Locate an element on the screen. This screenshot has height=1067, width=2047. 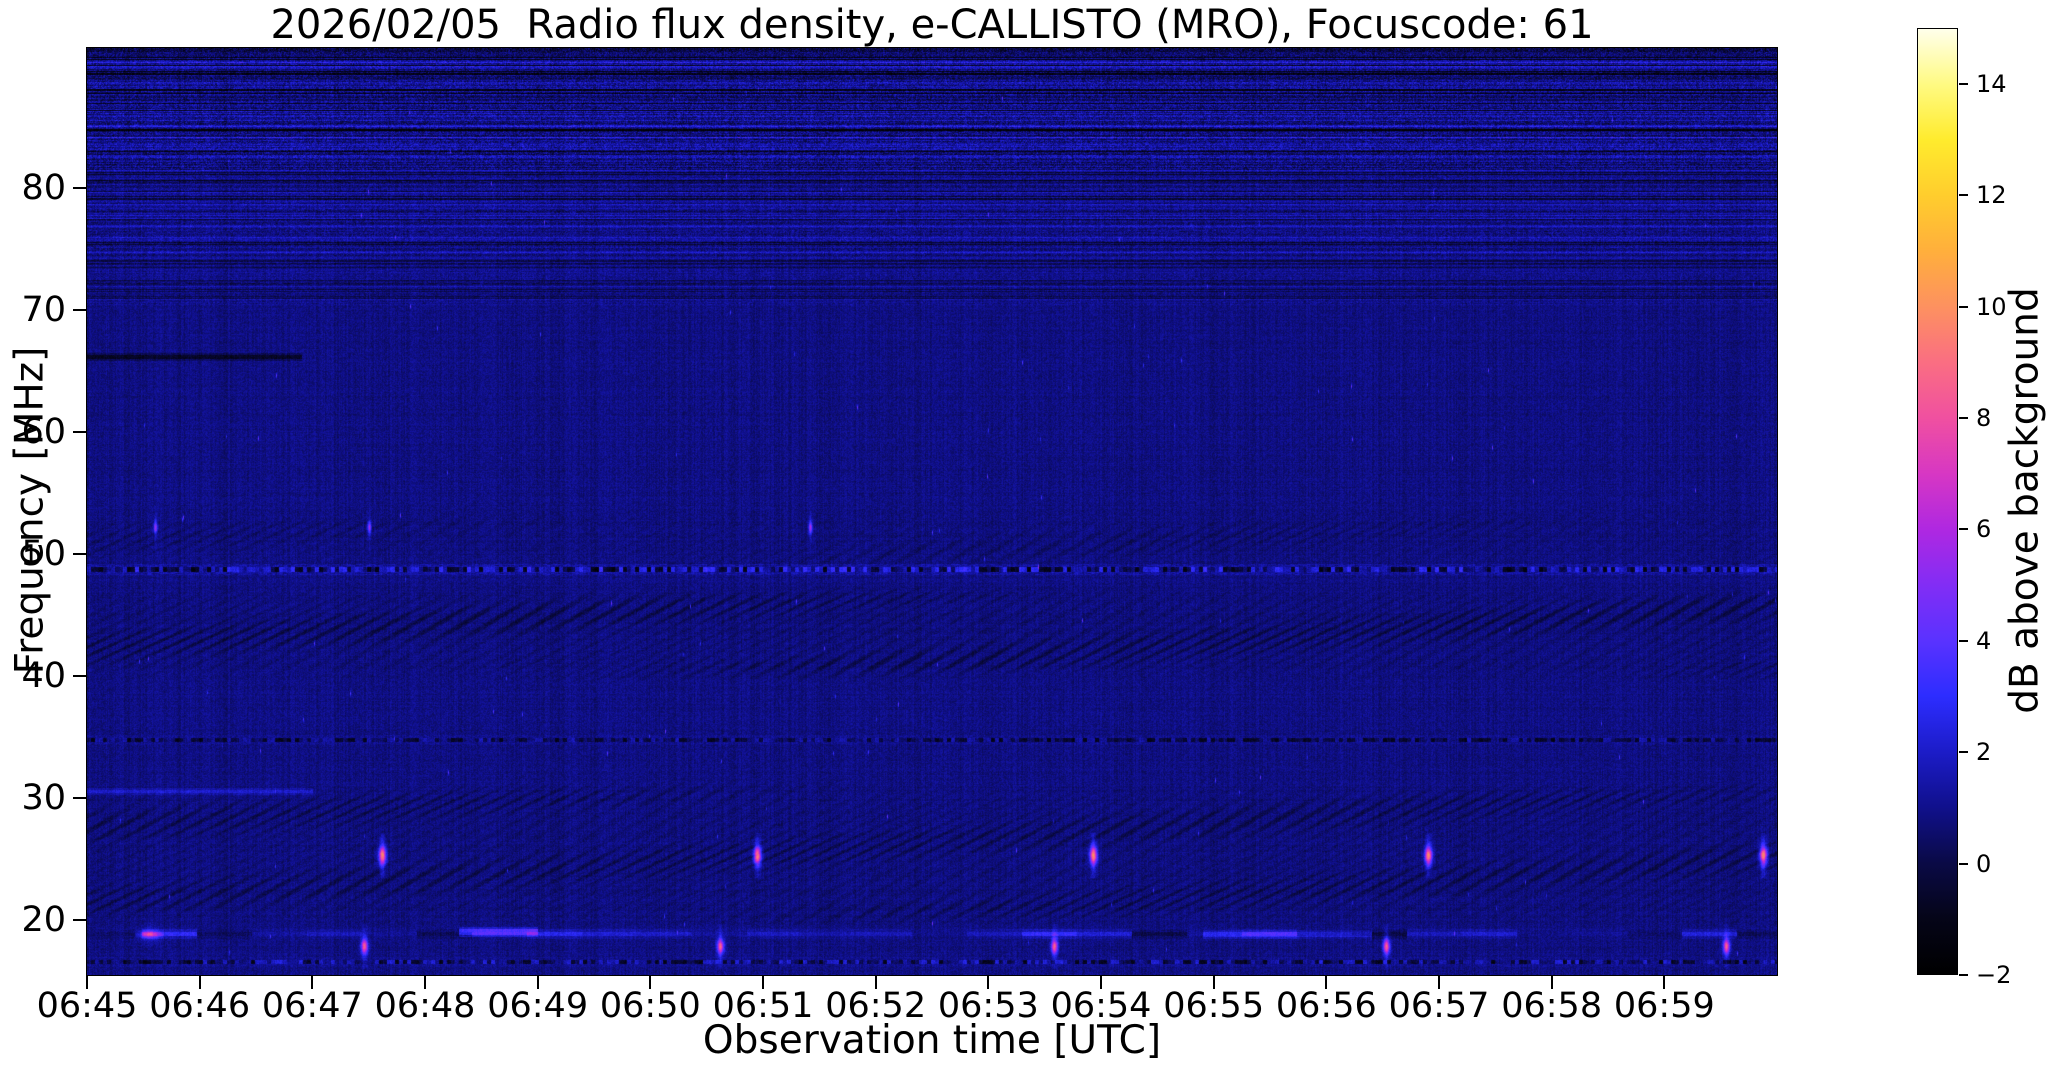
y-tick-label: 60 is located at coordinates (43, 432).